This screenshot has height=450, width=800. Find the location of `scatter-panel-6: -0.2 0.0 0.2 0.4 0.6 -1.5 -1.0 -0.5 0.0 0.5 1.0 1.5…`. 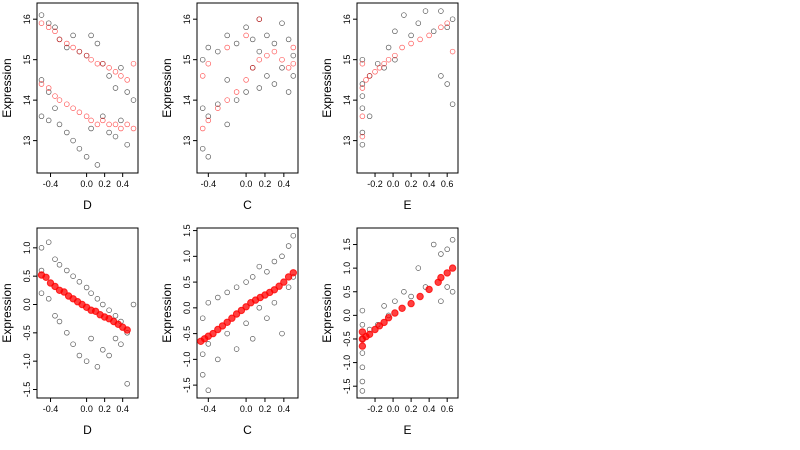

scatter-panel-6: -0.2 0.0 0.2 0.4 0.6 -1.5 -1.0 -0.5 0.0 0.5 1.0 1.5… is located at coordinates (389, 332).